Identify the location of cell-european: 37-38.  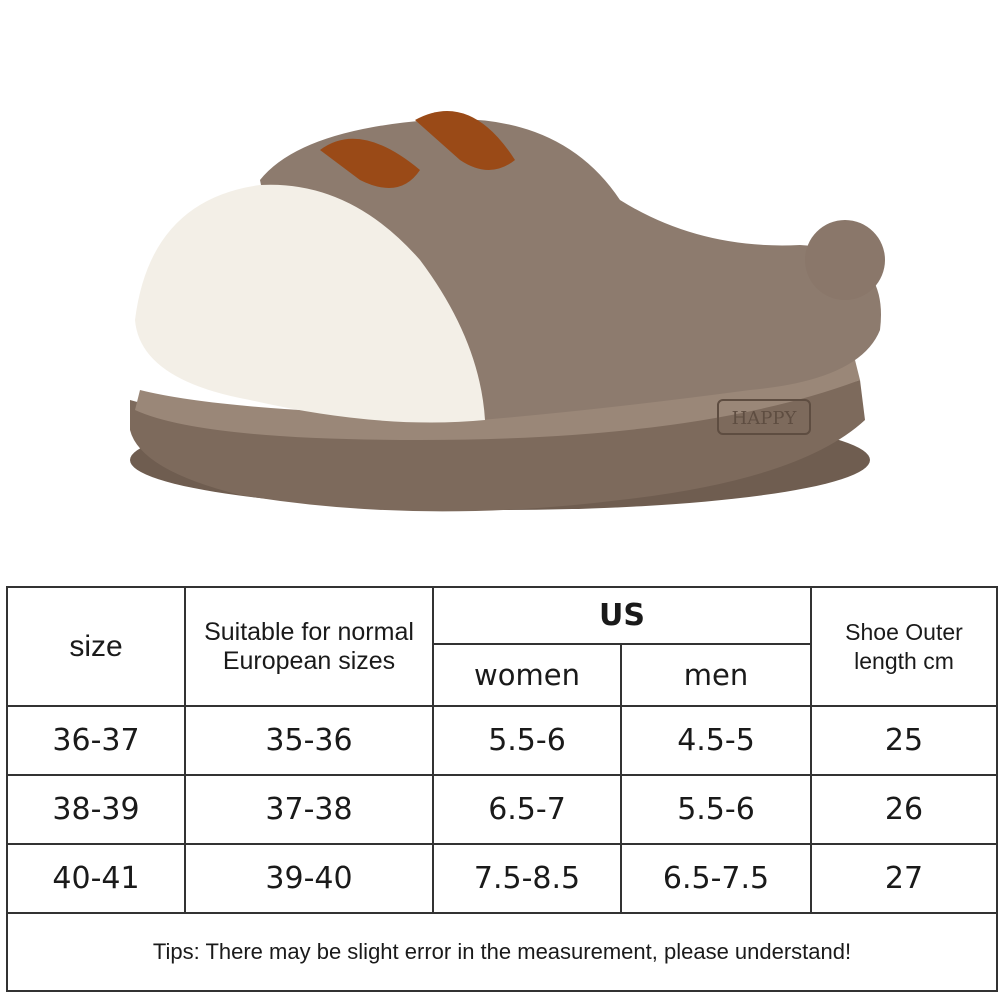
(309, 809).